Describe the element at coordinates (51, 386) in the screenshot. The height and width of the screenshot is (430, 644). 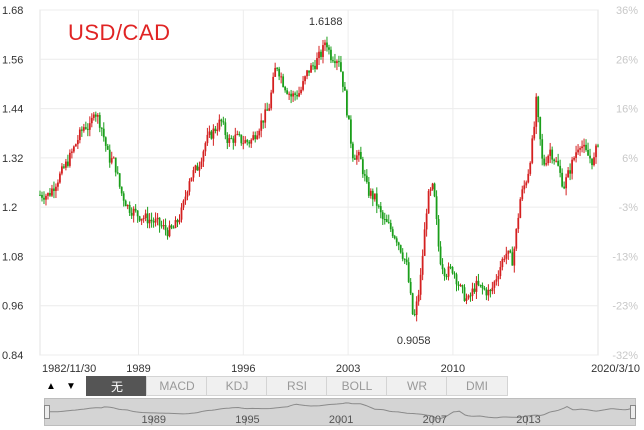
I see `zoom-in-arrow-icon: ▲` at that location.